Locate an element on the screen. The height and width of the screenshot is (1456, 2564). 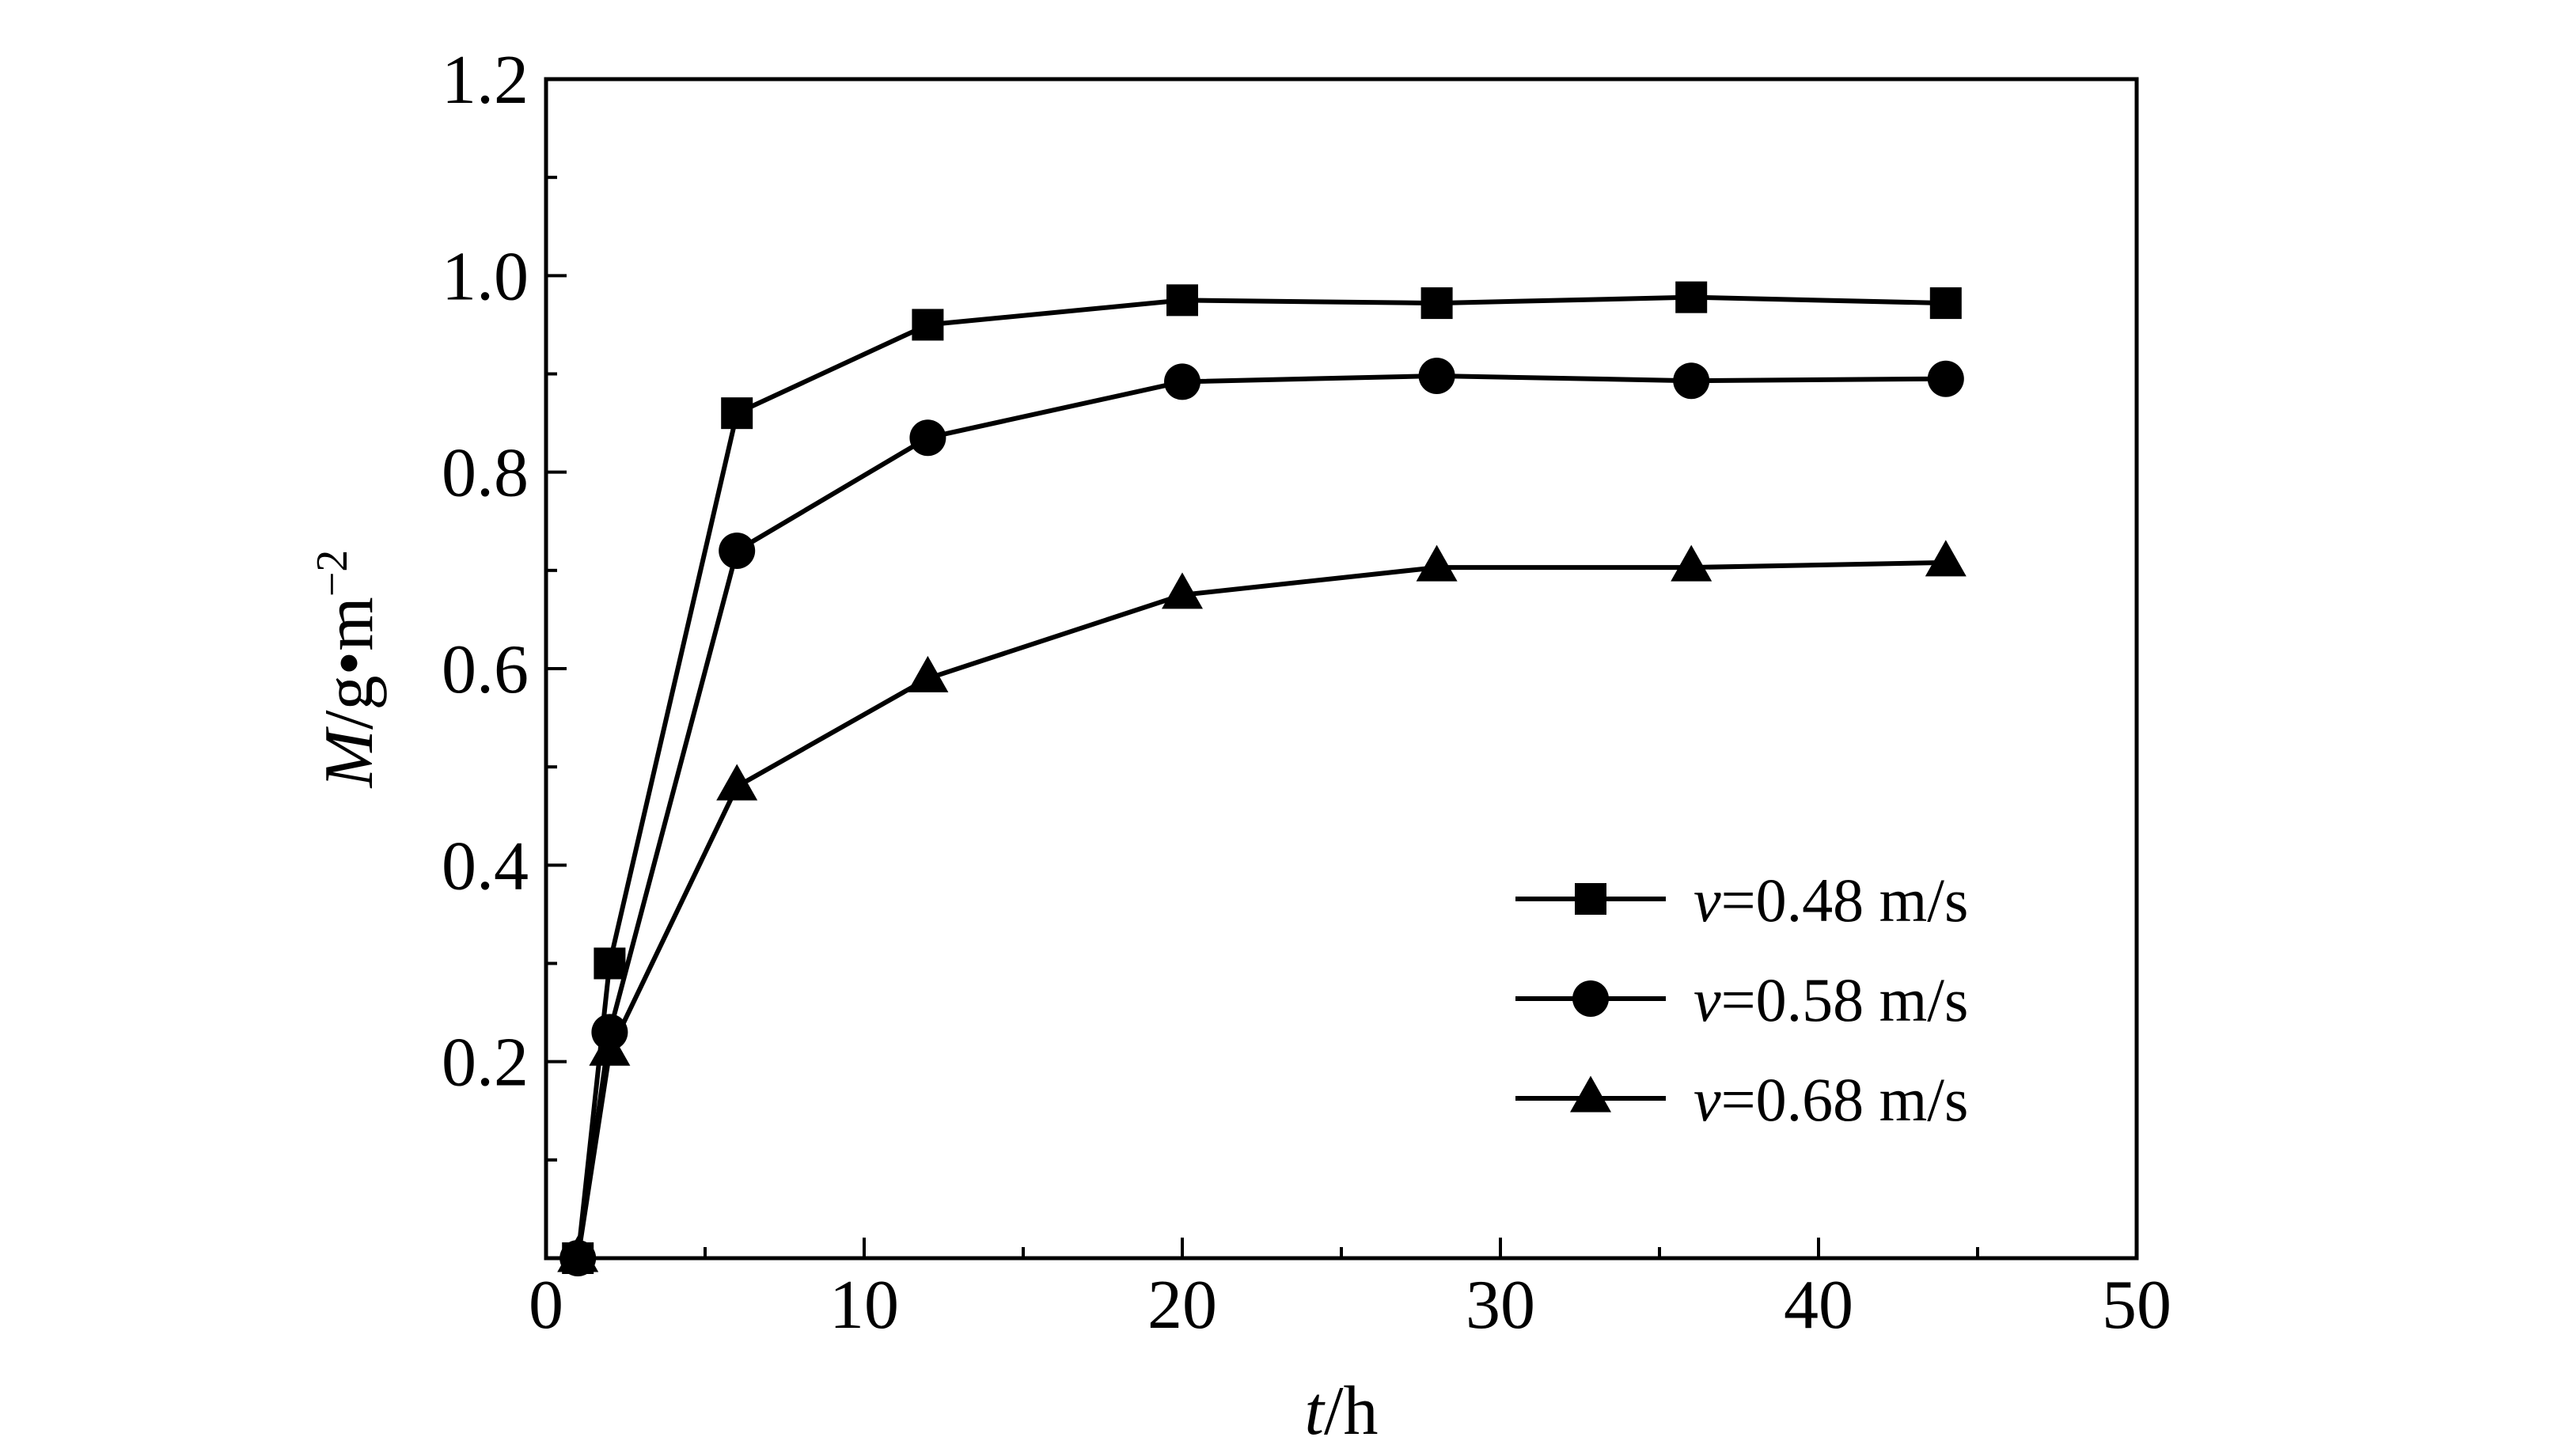
legend-label: v=0.68 m/s is located at coordinates (1831, 1099).